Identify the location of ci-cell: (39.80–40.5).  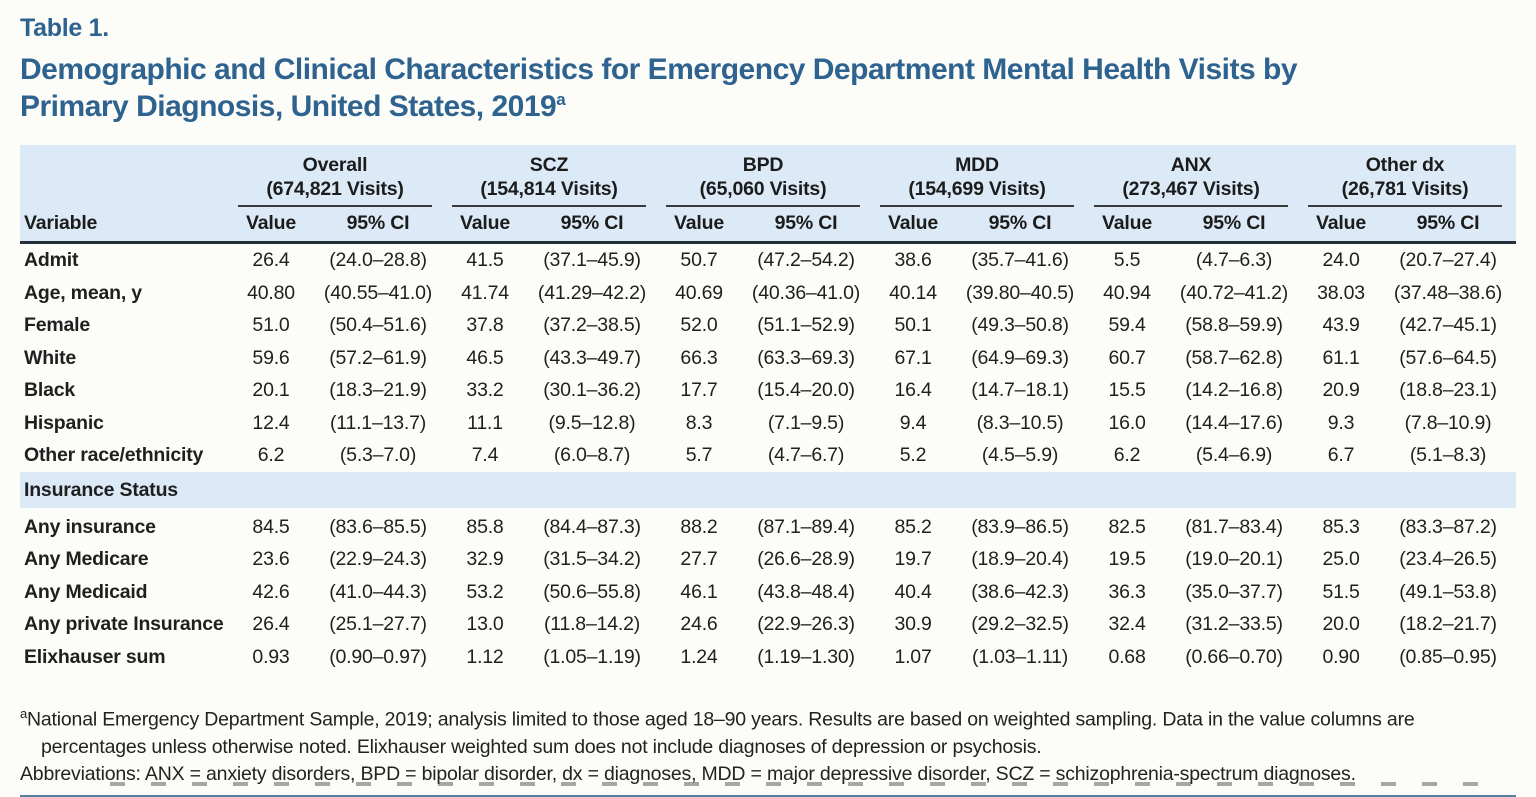
(1020, 292).